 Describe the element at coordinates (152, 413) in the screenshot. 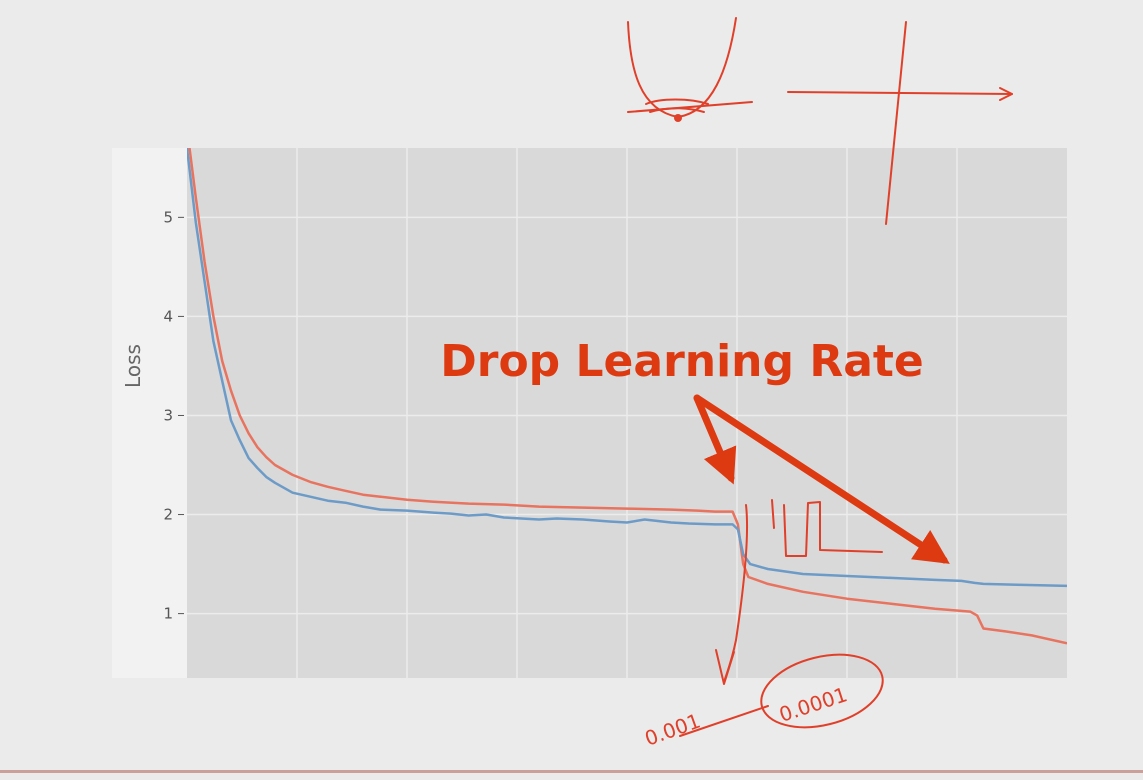

I see `chart-backdrop` at that location.